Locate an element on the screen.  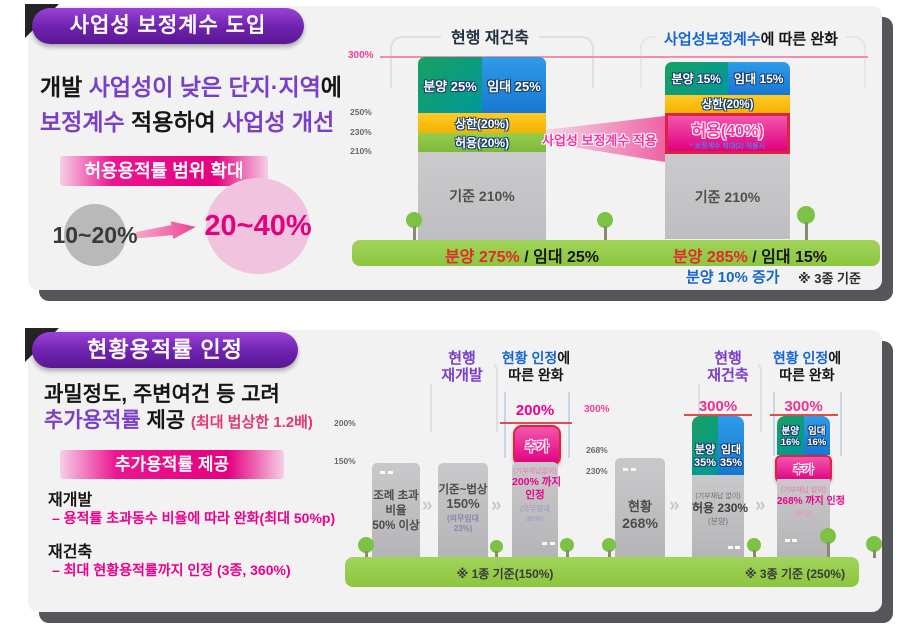
b5-rent-label: 임대 is located at coordinates (731, 450).